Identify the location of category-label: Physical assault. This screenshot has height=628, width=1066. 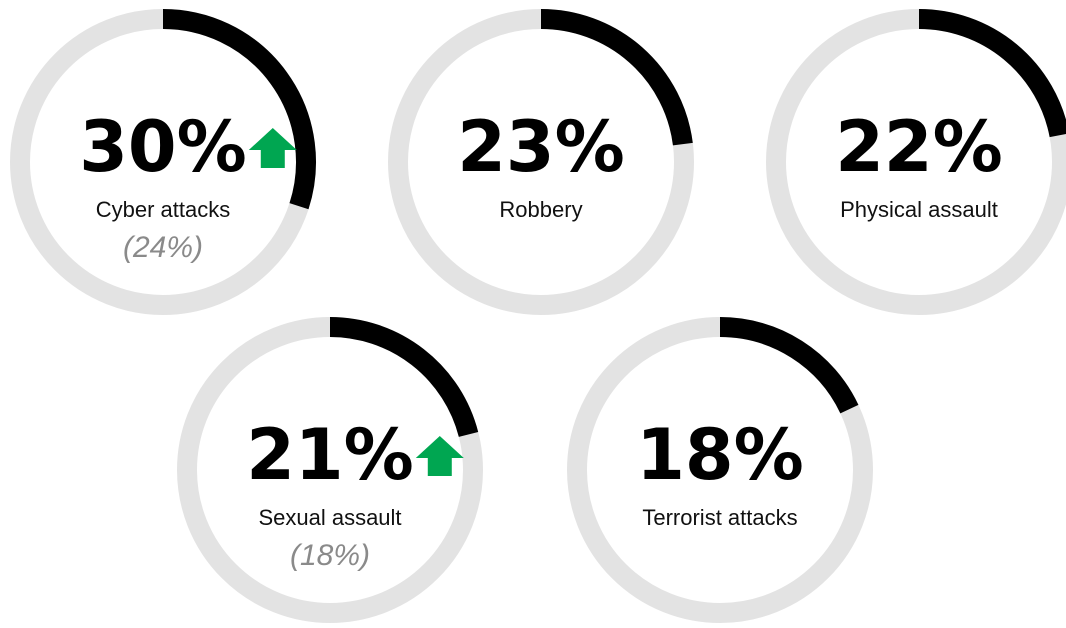
(919, 209).